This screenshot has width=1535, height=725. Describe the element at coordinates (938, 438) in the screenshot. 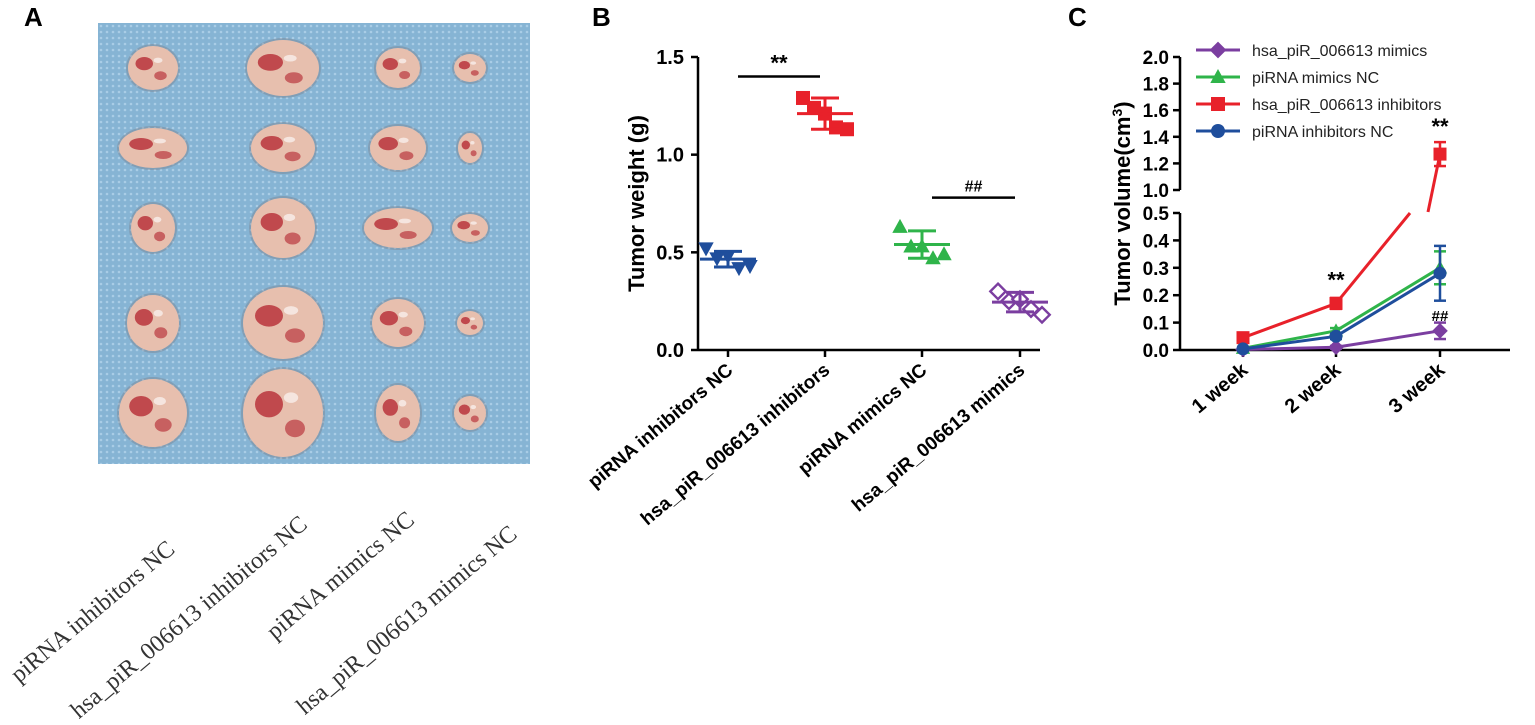

I see `x-tick-label: hsa_piR_006613 mimics` at that location.